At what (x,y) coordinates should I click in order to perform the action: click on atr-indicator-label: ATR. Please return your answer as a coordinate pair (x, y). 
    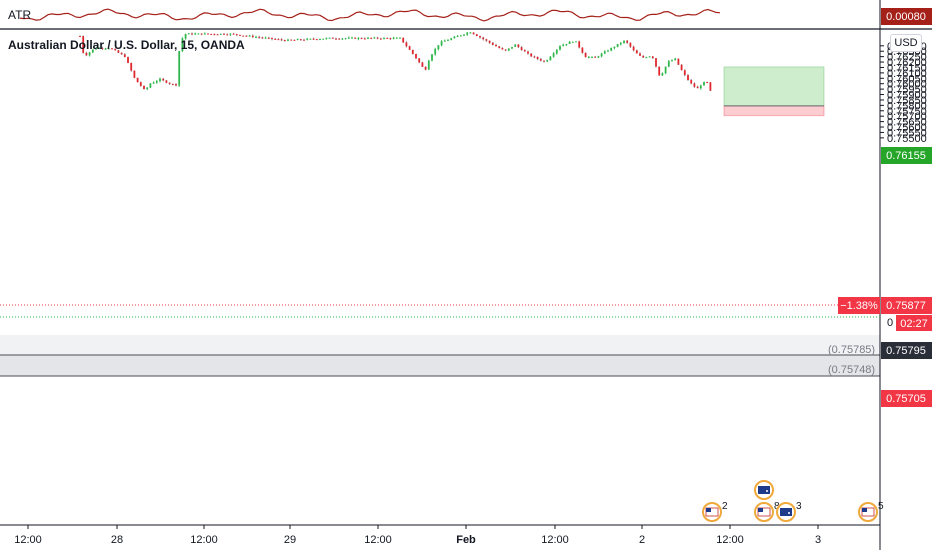
    Looking at the image, I should click on (20, 15).